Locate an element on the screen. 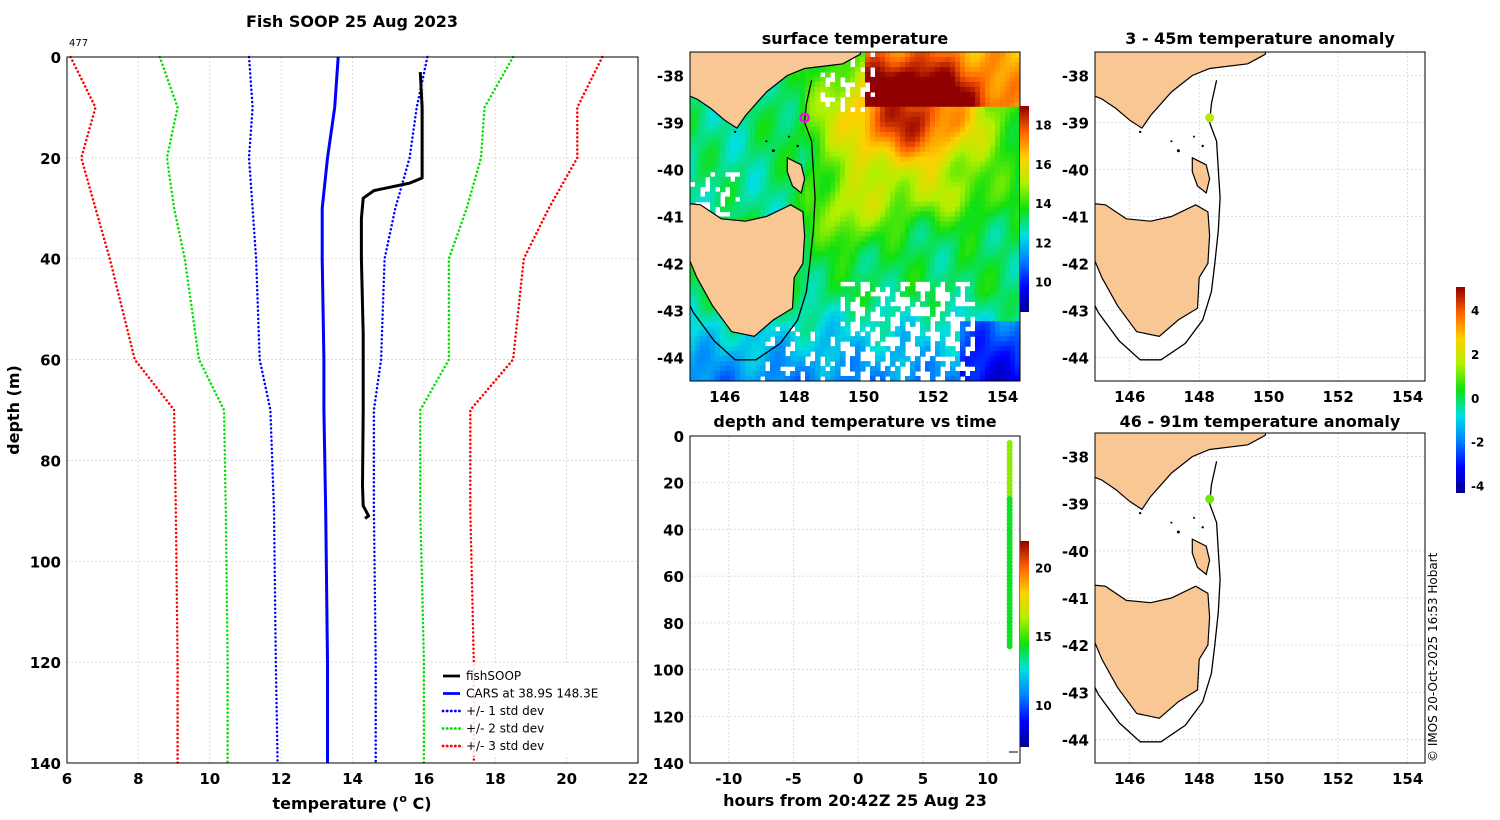 This screenshot has height=820, width=1500. profile-x-tick: 22 is located at coordinates (638, 779).